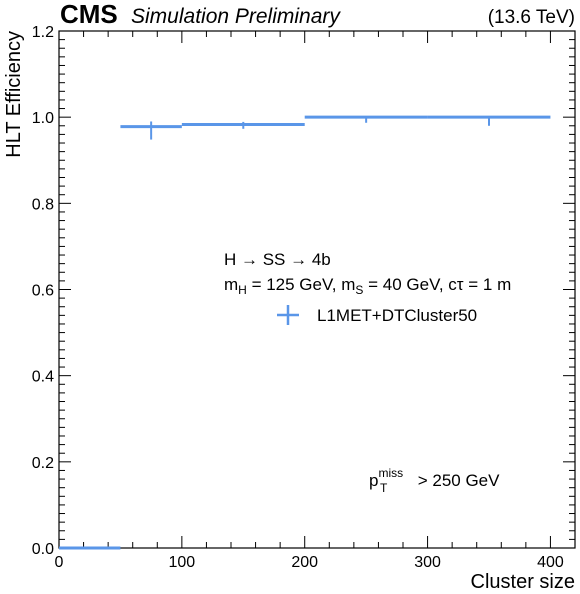  What do you see at coordinates (59, 562) in the screenshot?
I see `x-tick-label: 0` at bounding box center [59, 562].